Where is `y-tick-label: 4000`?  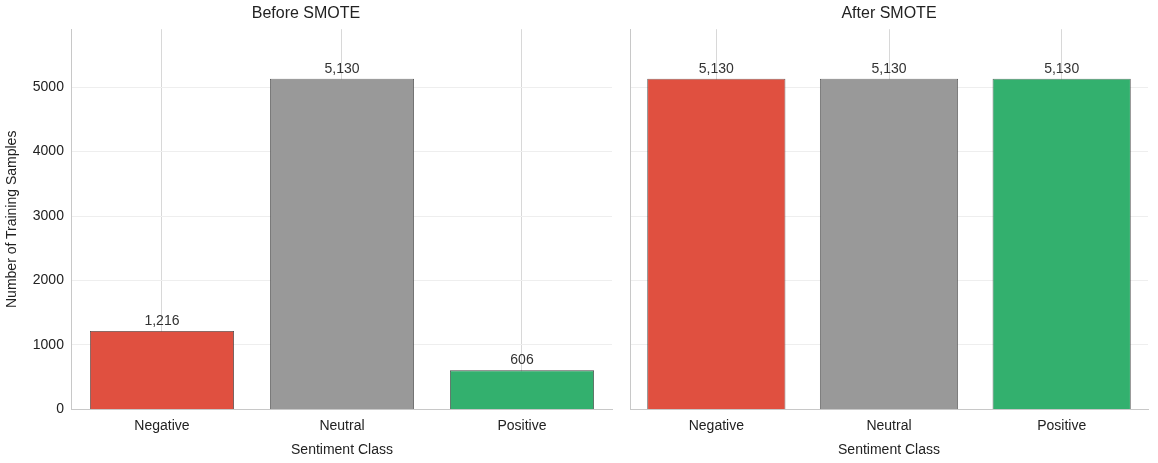 y-tick-label: 4000 is located at coordinates (48, 150).